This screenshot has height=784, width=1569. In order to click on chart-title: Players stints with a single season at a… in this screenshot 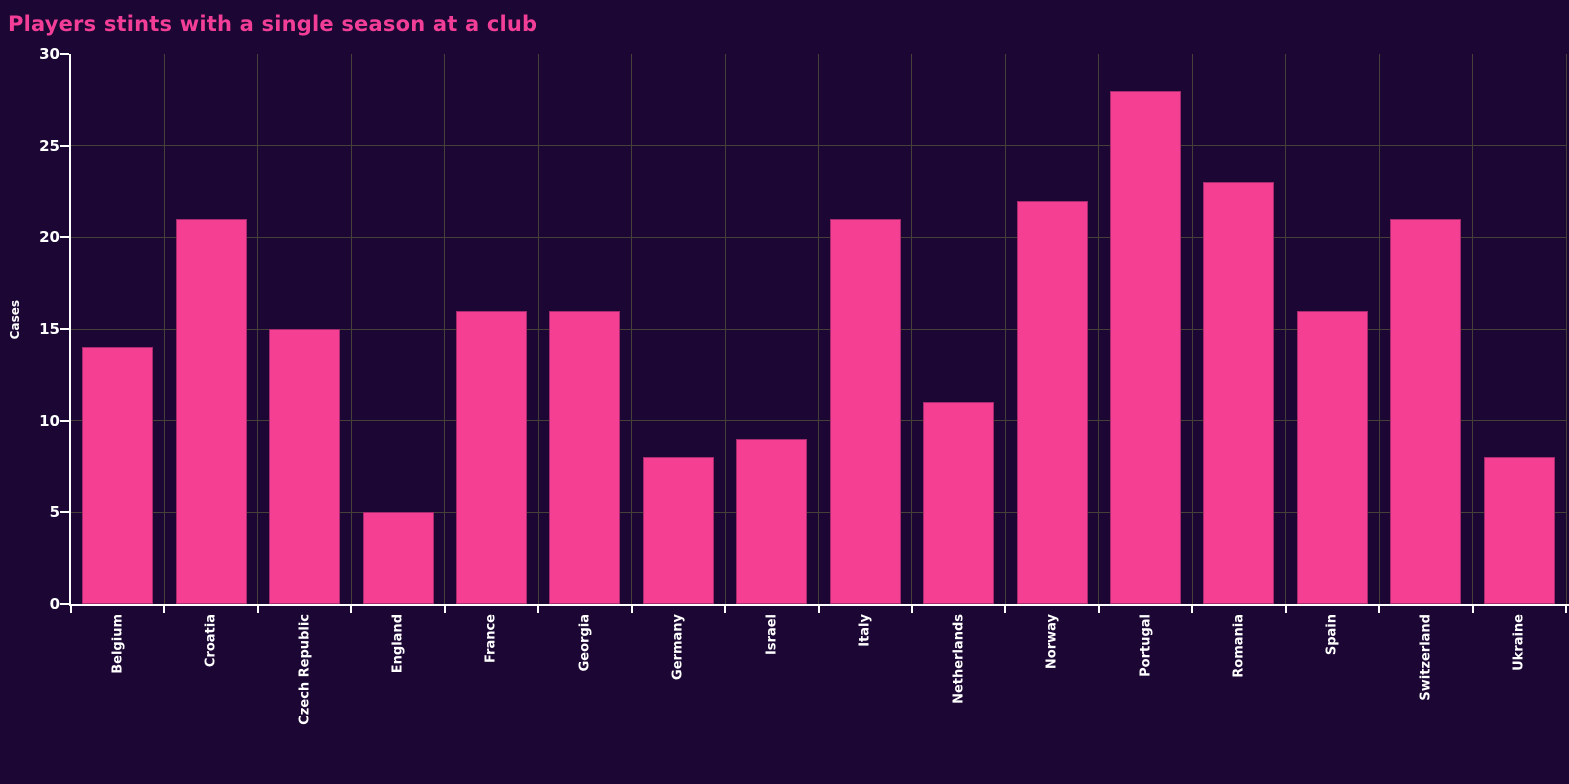, I will do `click(273, 24)`.